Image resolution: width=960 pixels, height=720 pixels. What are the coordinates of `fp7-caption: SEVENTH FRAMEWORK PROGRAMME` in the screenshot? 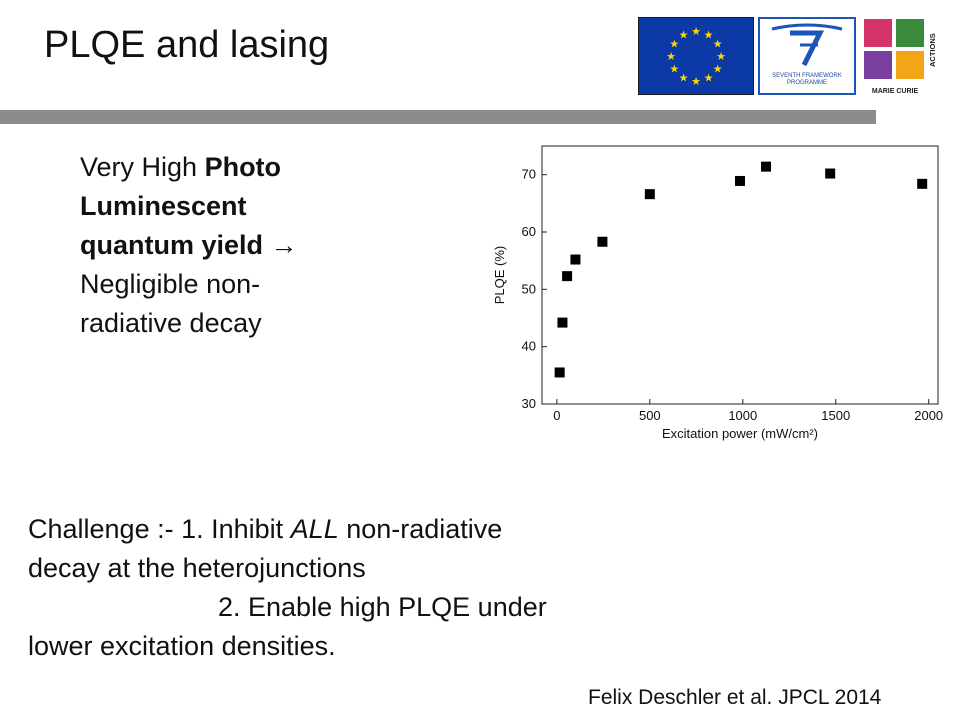 It's located at (807, 80).